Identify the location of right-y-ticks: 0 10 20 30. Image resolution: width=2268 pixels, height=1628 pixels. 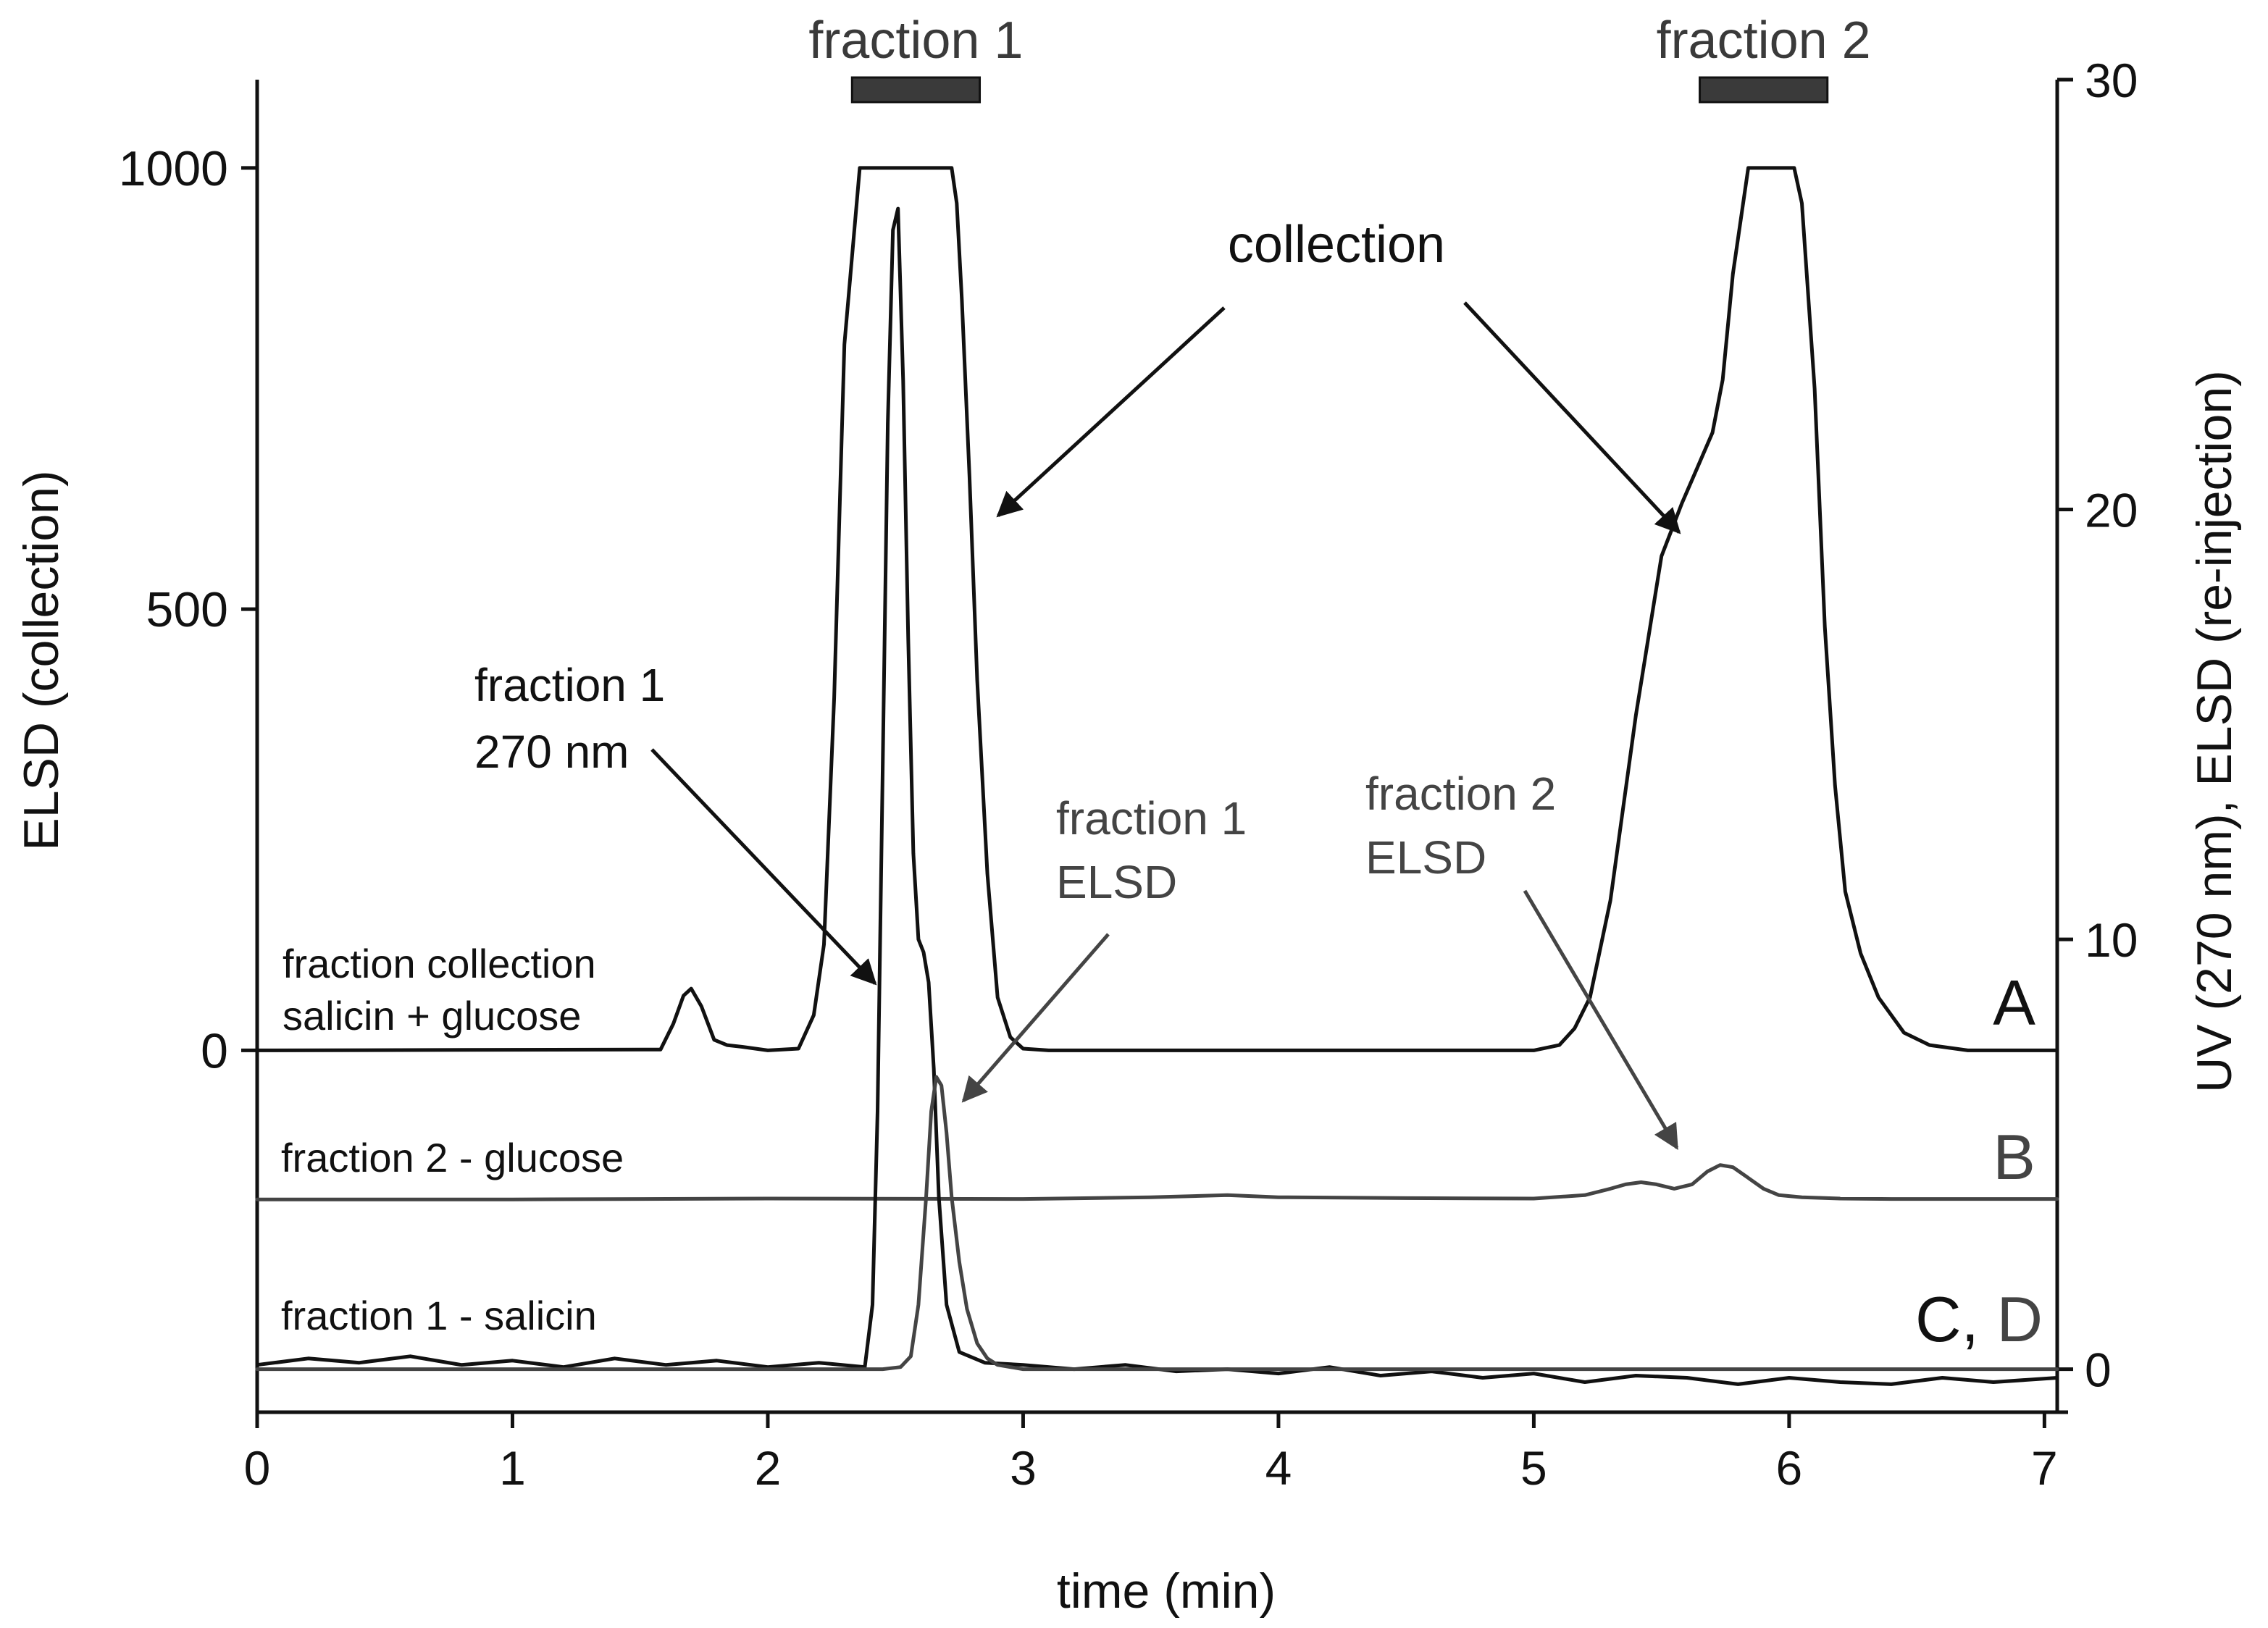
(2098, 725).